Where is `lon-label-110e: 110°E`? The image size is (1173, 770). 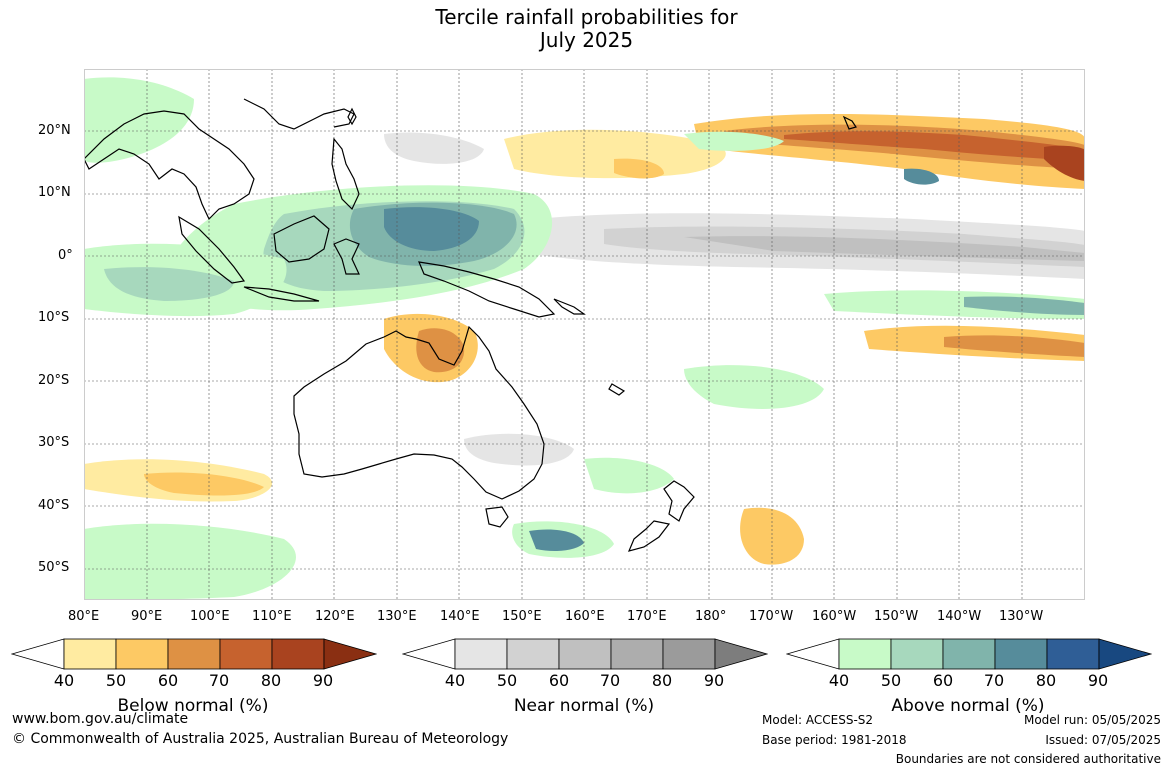
lon-label-110e: 110°E is located at coordinates (272, 616).